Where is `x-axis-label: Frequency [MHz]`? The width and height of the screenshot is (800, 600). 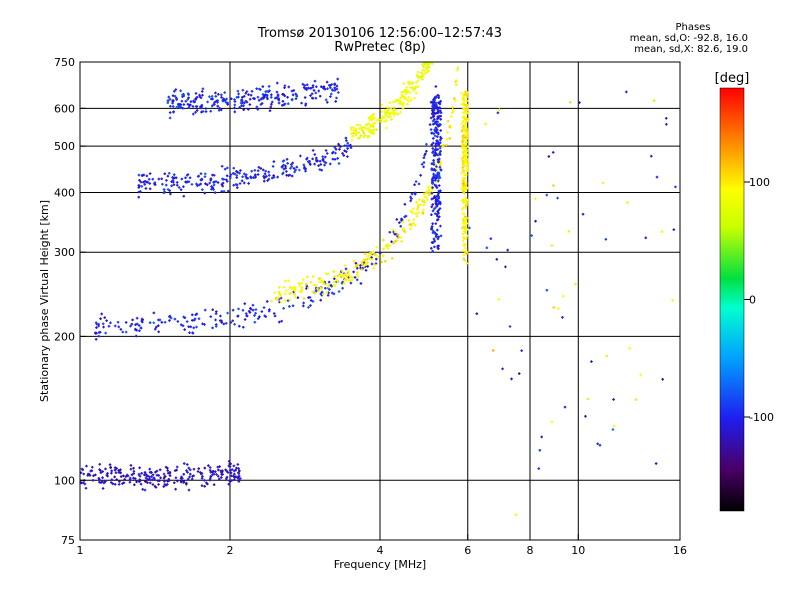 x-axis-label: Frequency [MHz] is located at coordinates (380, 564).